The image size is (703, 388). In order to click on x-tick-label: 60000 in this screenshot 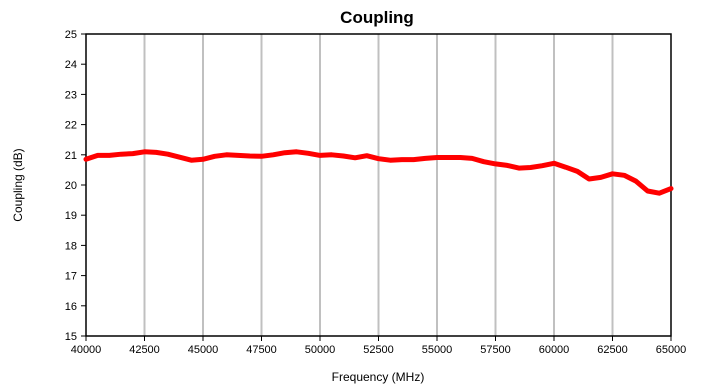, I will do `click(554, 350)`.